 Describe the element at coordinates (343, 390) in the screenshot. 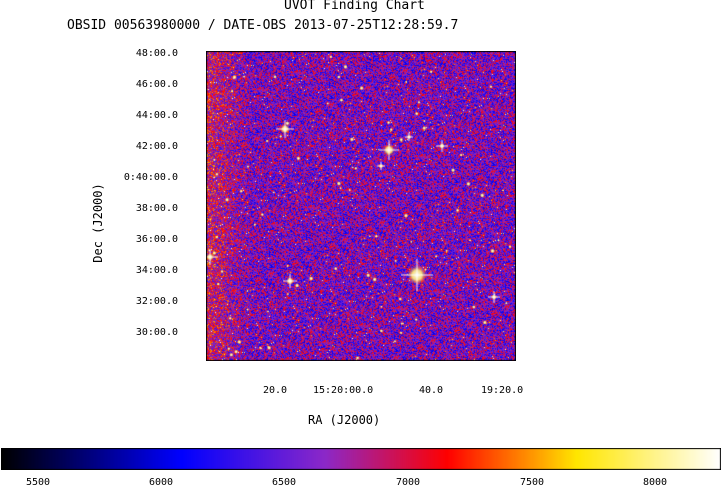

I see `x-tick-label: 15:20:00.0` at that location.